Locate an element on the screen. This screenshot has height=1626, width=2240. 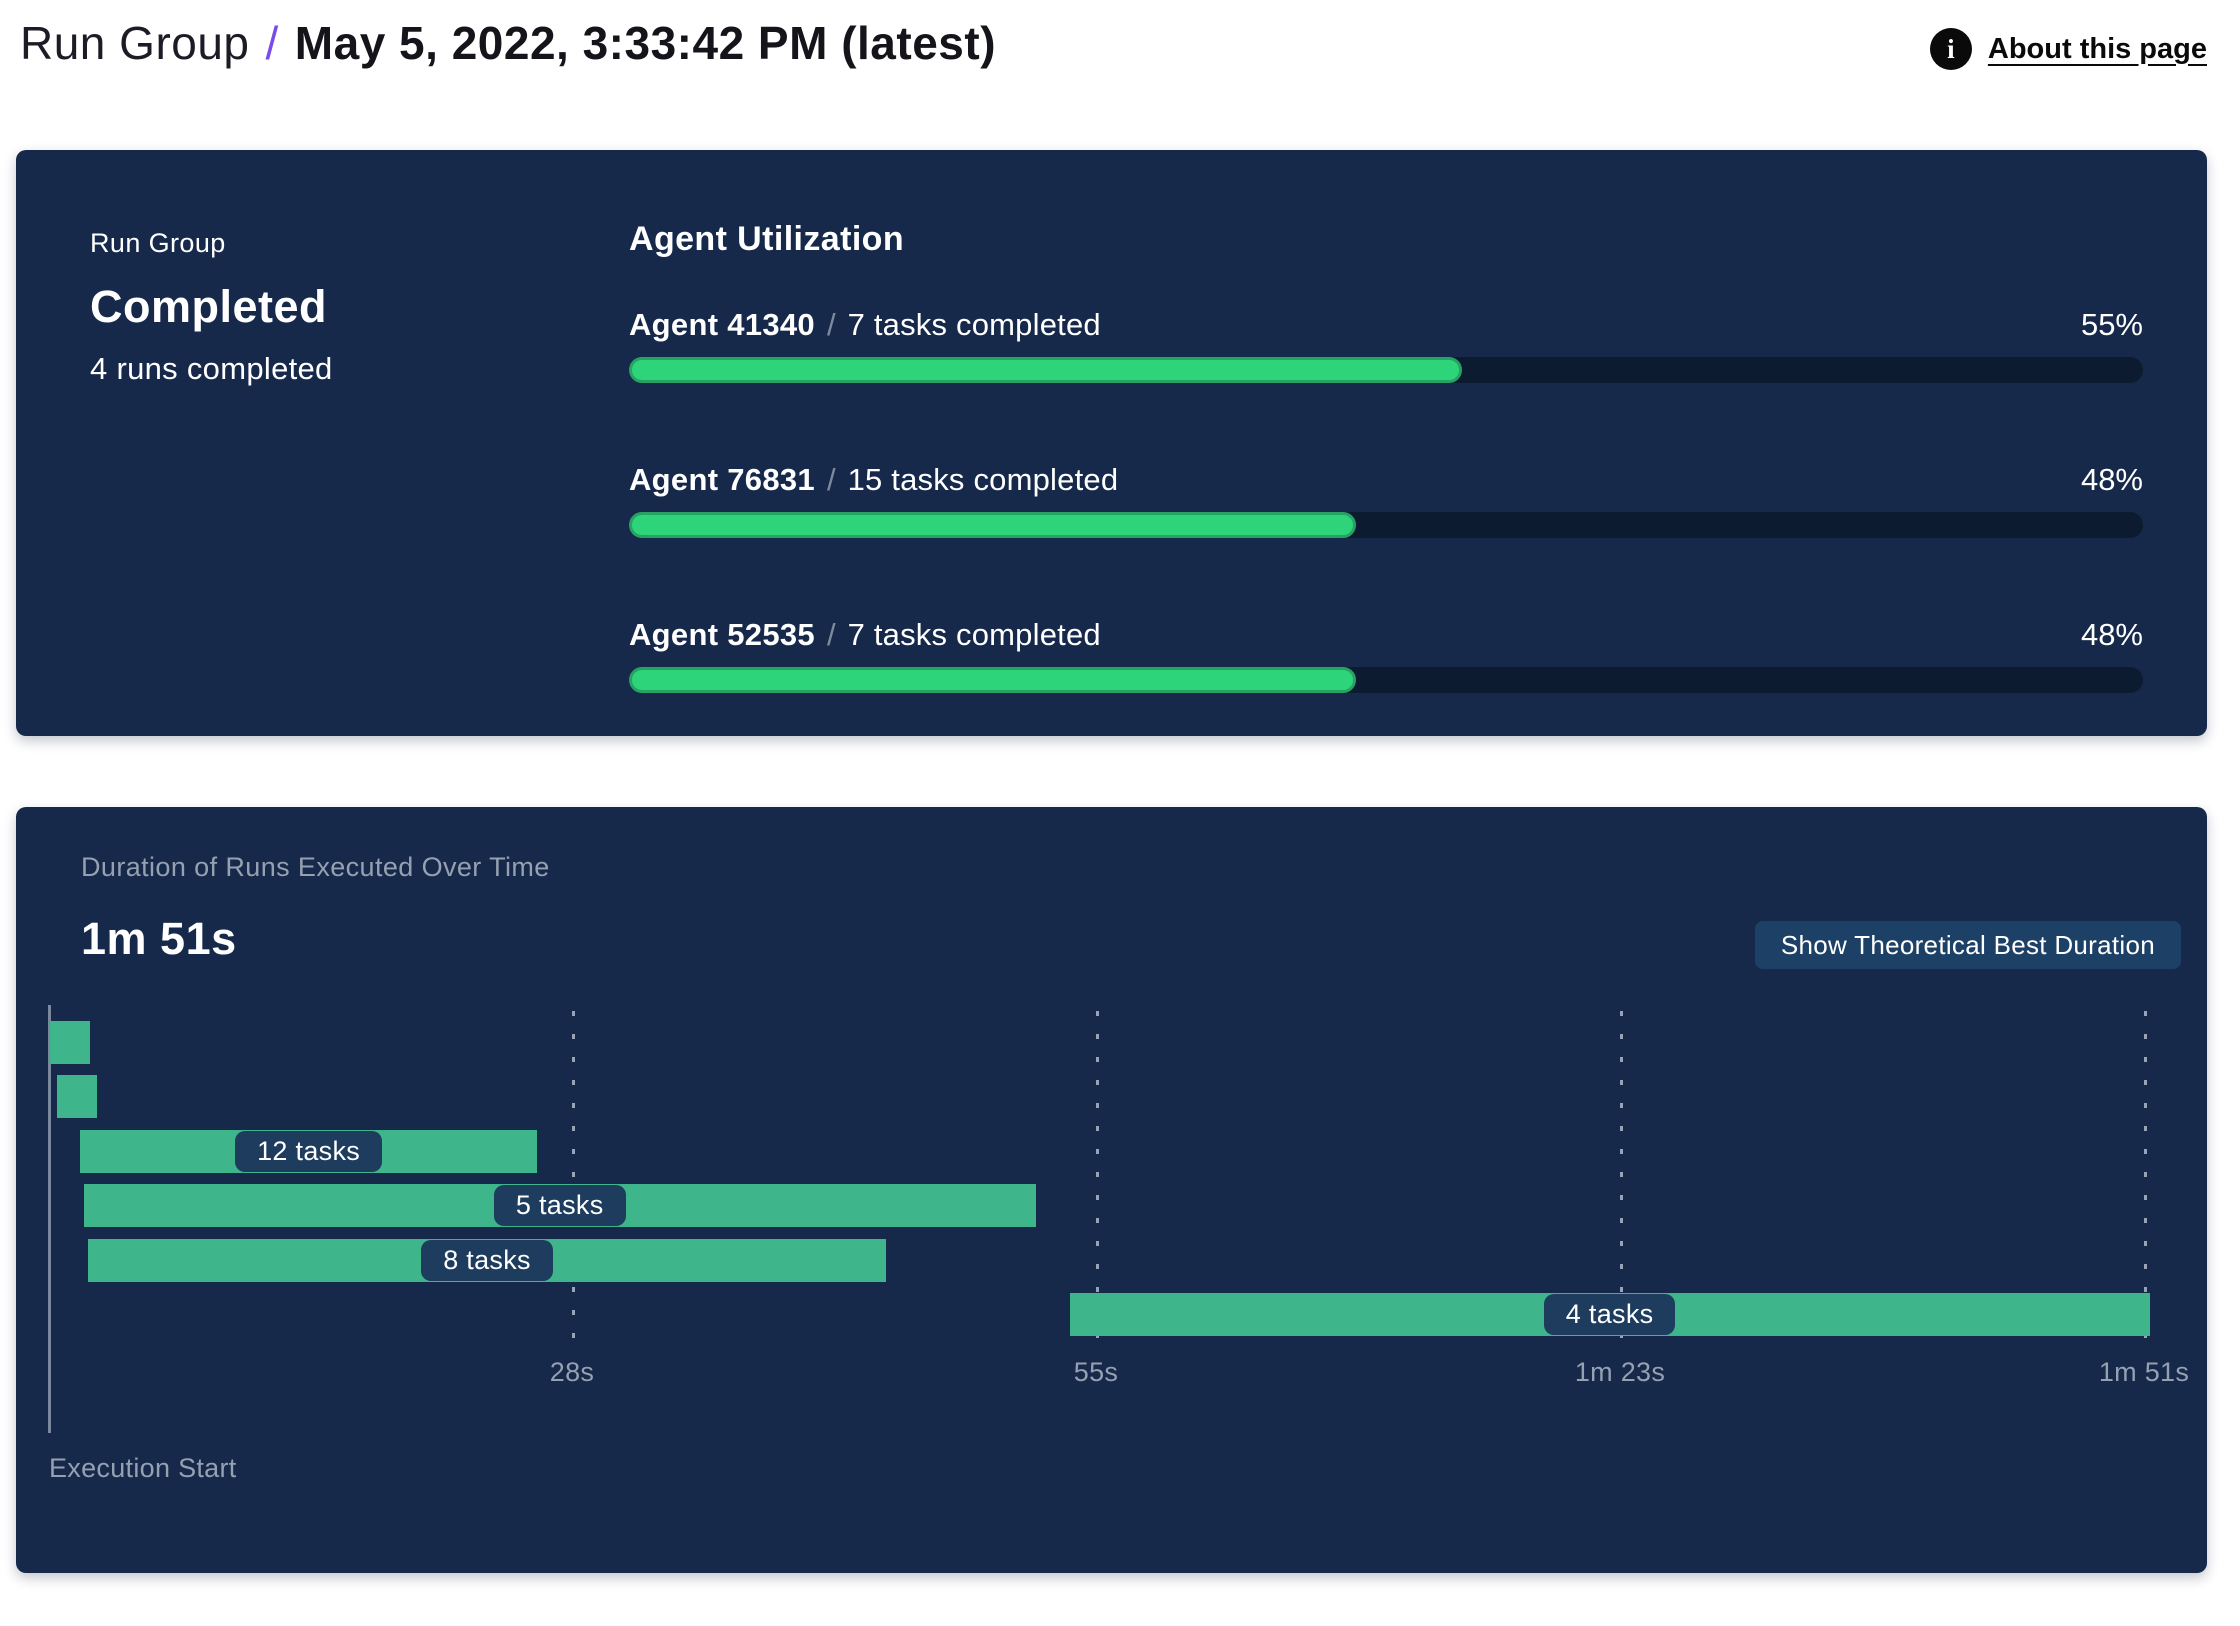
agent-utilization-row: Agent 52535 / 7 tasks completed 48% is located at coordinates (1386, 654).